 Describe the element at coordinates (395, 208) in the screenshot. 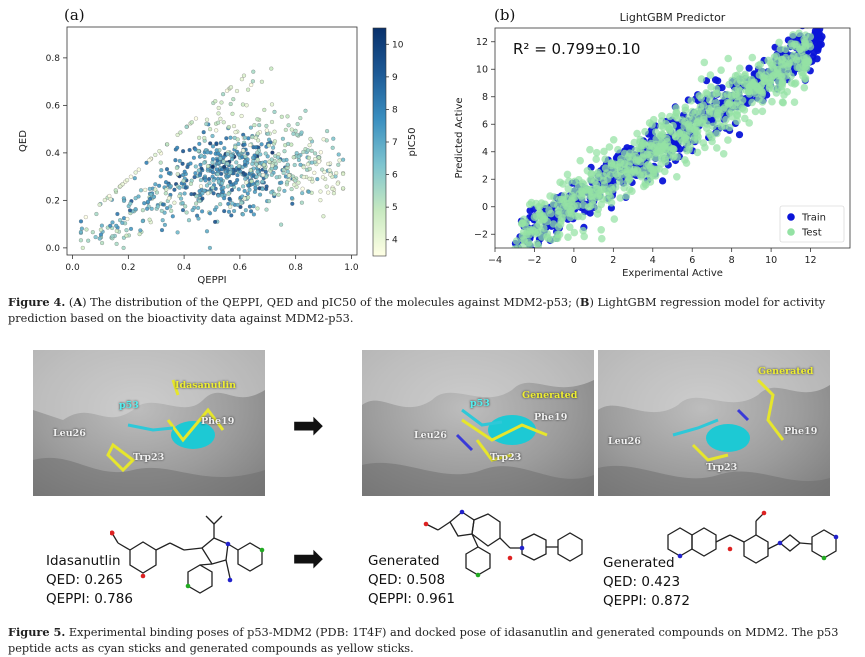

I see `colorbar-tick-label: 5` at that location.